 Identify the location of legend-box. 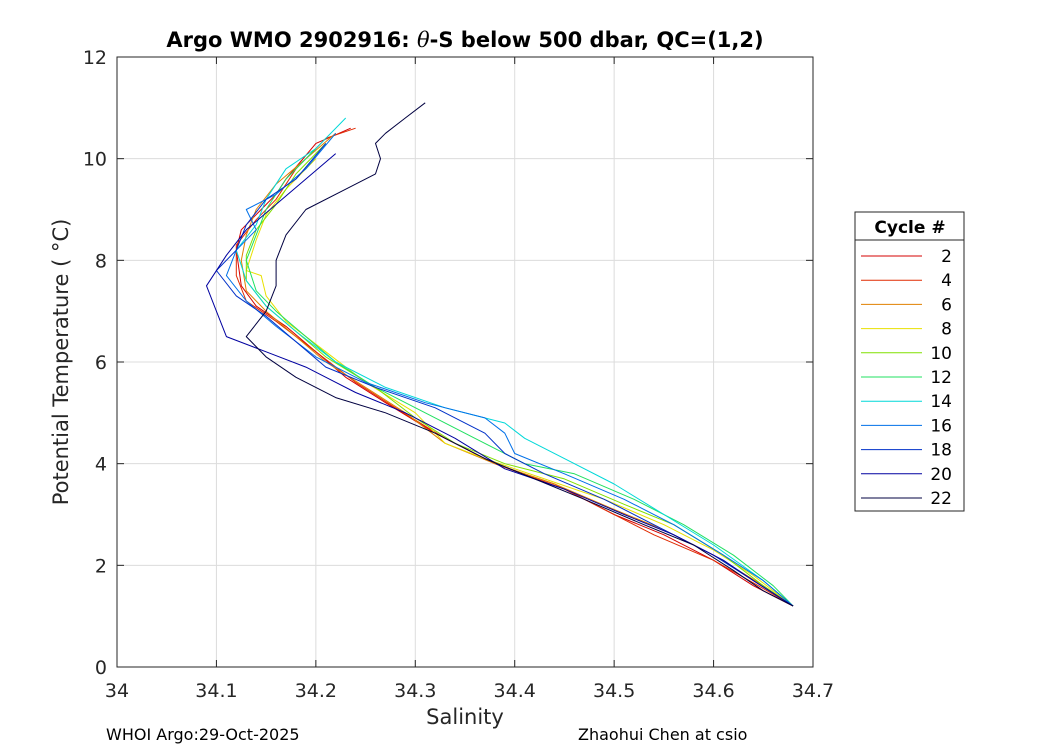
(909, 361).